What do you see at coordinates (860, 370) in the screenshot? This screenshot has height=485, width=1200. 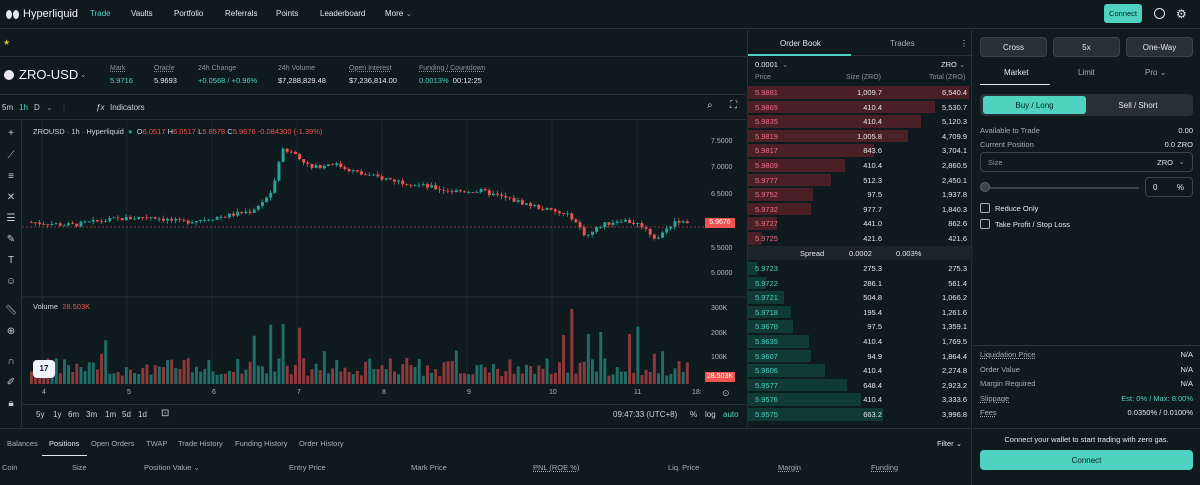 I see `bid-row: 5.9606 410.4 2,274.8` at bounding box center [860, 370].